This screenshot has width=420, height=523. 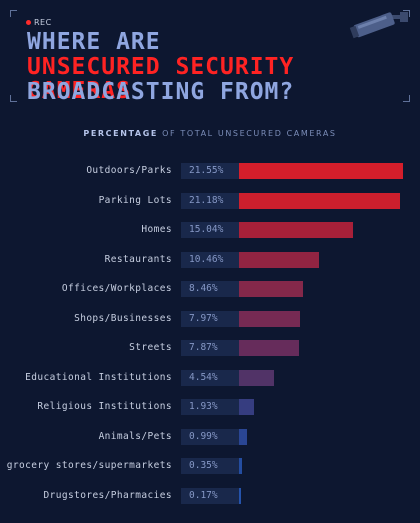 What do you see at coordinates (94, 42) in the screenshot?
I see `title-line-1: Where are` at bounding box center [94, 42].